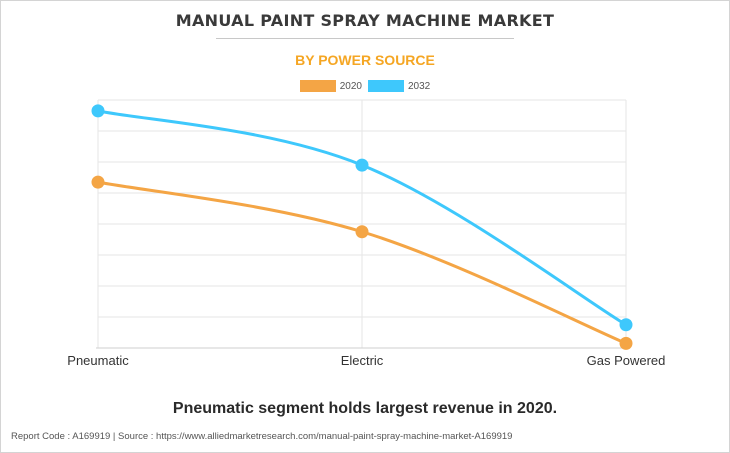 This screenshot has height=453, width=730. I want to click on legend-item-2032: 2032, so click(399, 86).